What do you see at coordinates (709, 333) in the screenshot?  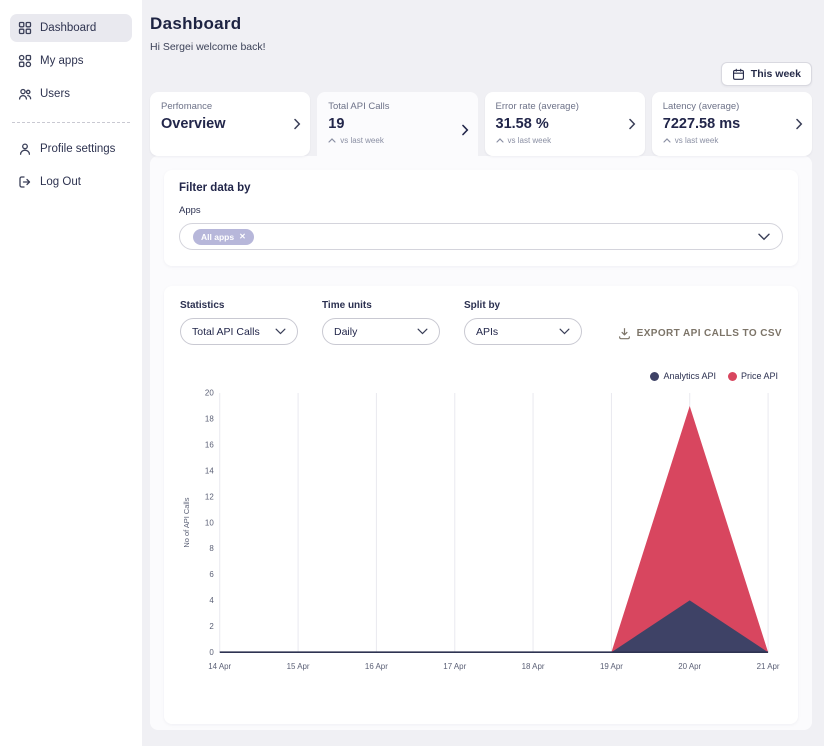 I see `export-csv-label: EXPORT API CALLS TO CSV` at bounding box center [709, 333].